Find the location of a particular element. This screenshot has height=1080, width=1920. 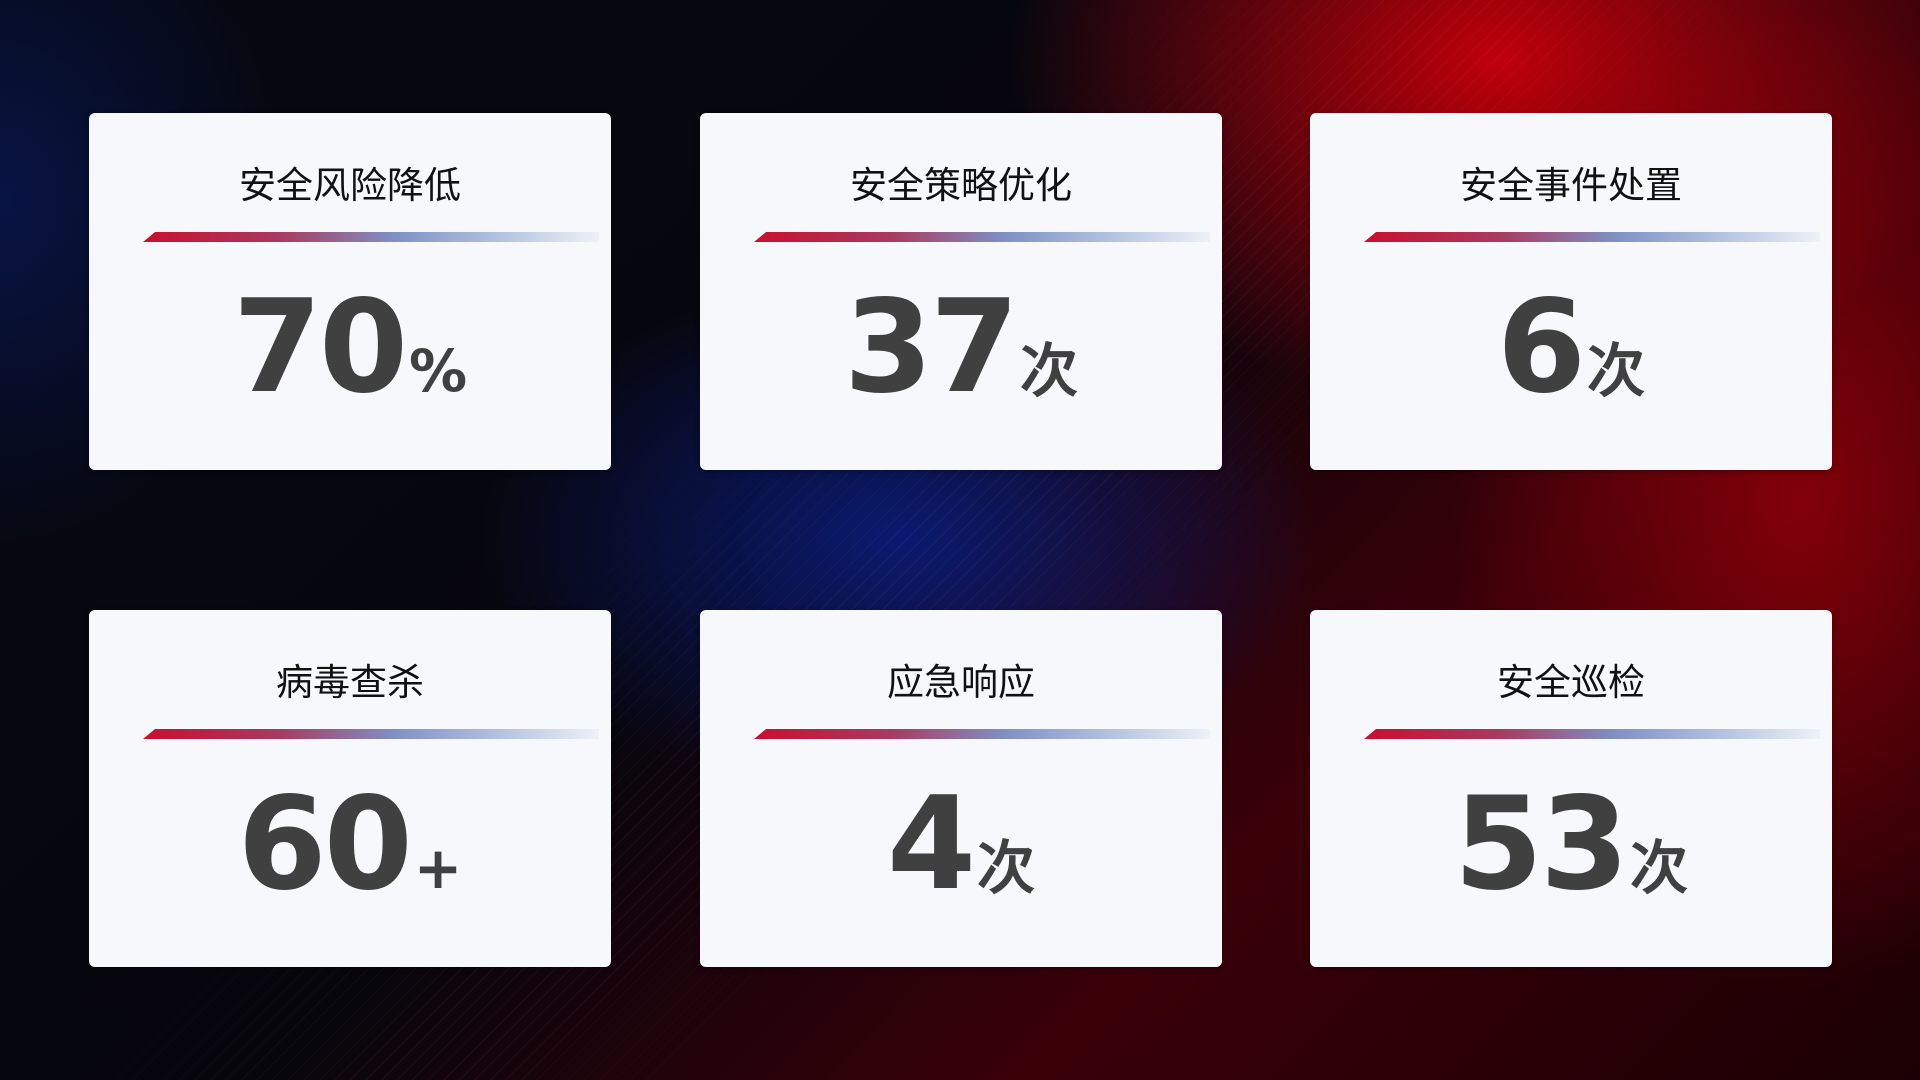

stat-title: 安全策略优化 is located at coordinates (961, 185).